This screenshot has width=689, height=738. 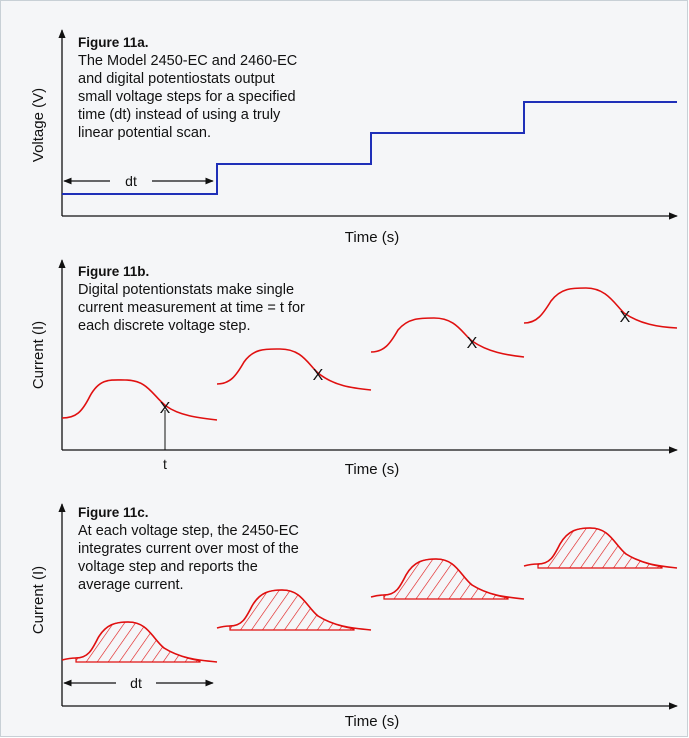 I want to click on panel-a-caption-line-4: time (dt) instead of using a truly, so click(x=179, y=115).